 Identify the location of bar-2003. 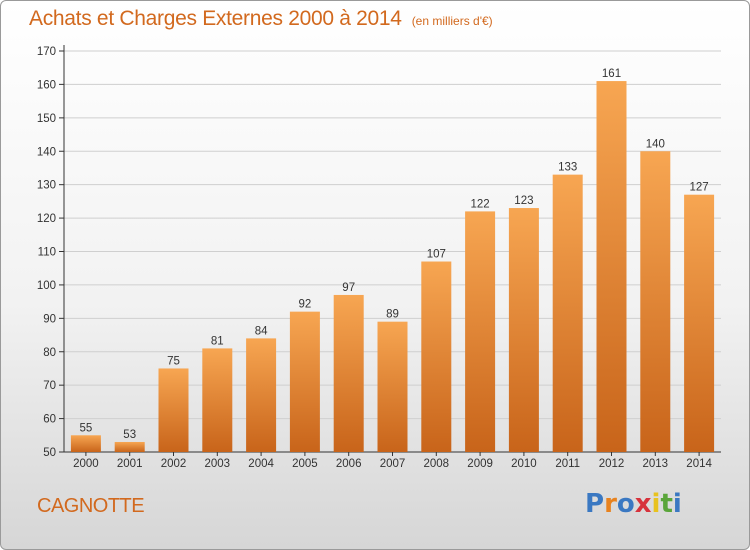
(217, 400).